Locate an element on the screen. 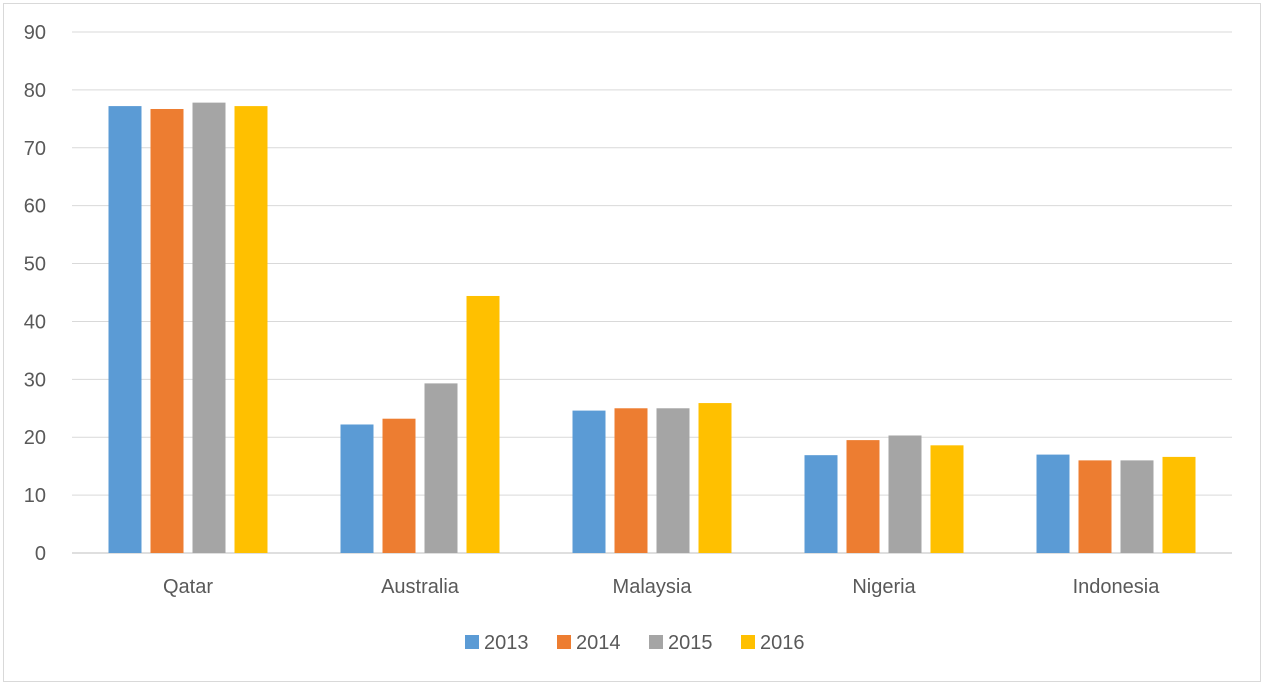 The width and height of the screenshot is (1266, 687). legend-label-2015: 2015 is located at coordinates (690, 643).